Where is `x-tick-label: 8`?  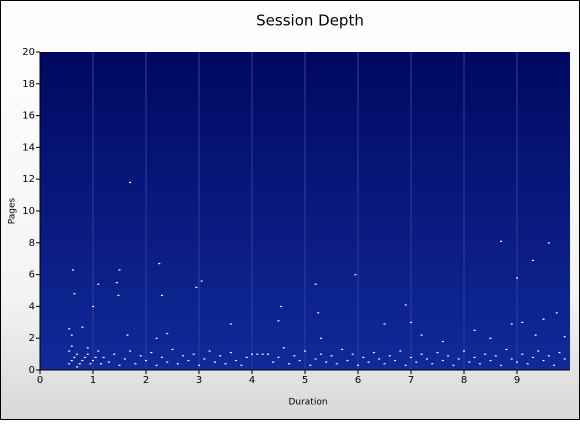 x-tick-label: 8 is located at coordinates (464, 380).